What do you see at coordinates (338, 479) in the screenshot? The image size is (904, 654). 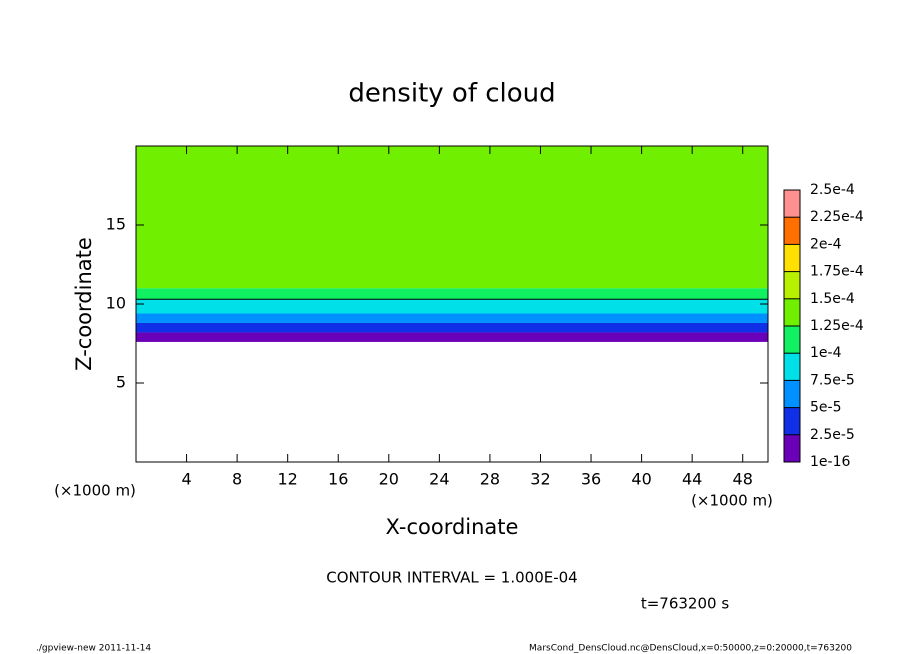 I see `x-tick-label: 16` at bounding box center [338, 479].